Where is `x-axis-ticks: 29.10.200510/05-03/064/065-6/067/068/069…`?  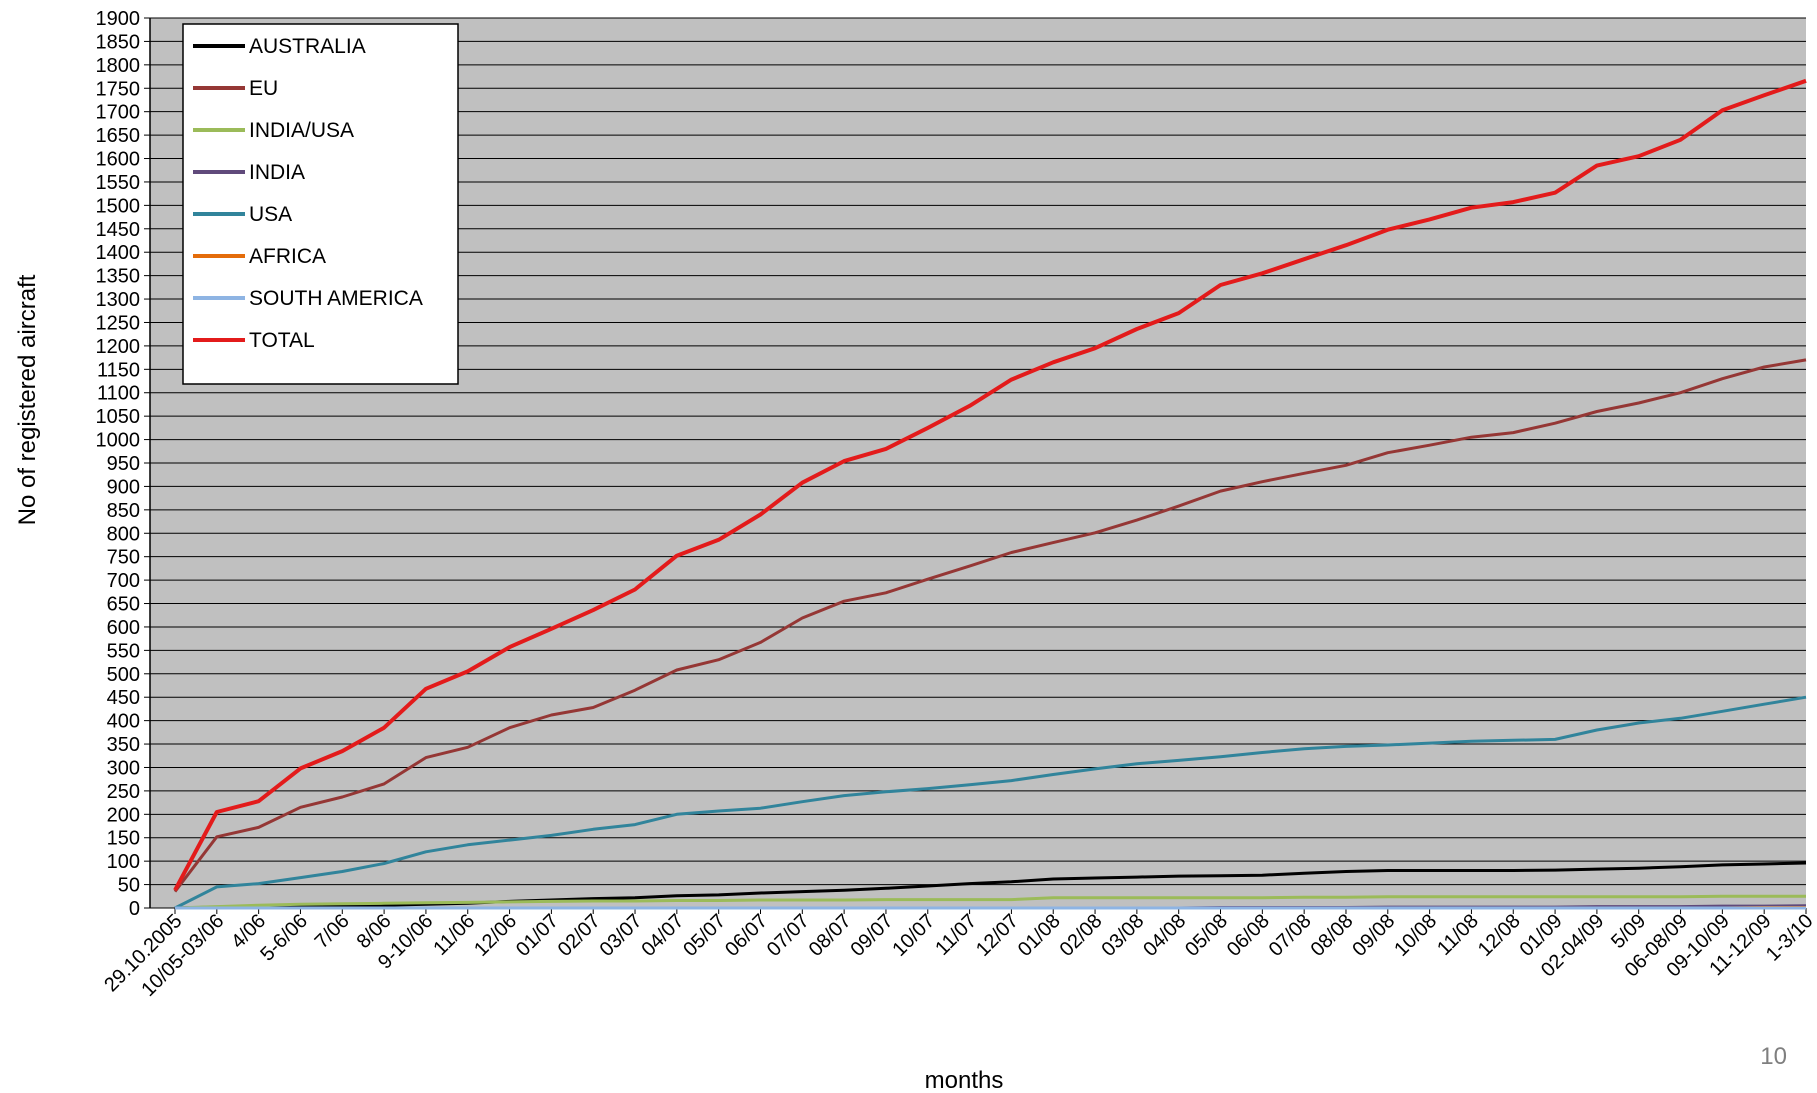 x-axis-ticks: 29.10.200510/05-03/064/065-6/067/068/069… is located at coordinates (958, 954).